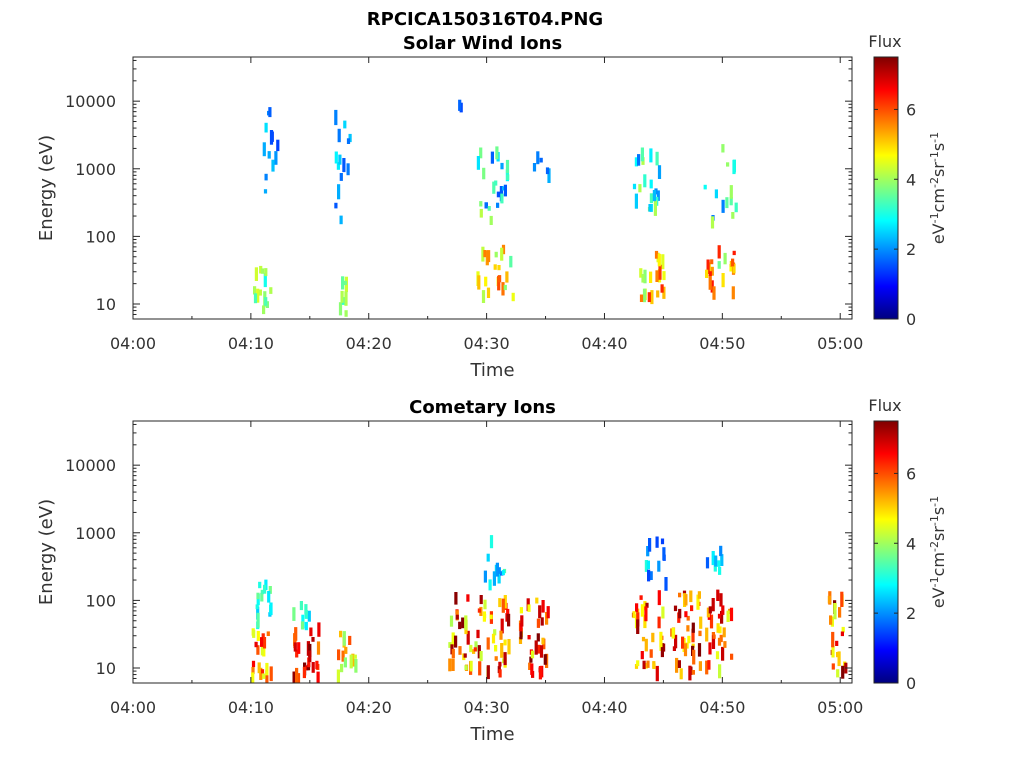 The width and height of the screenshot is (1024, 768). I want to click on y-tick-label: 1000, so click(95, 533).